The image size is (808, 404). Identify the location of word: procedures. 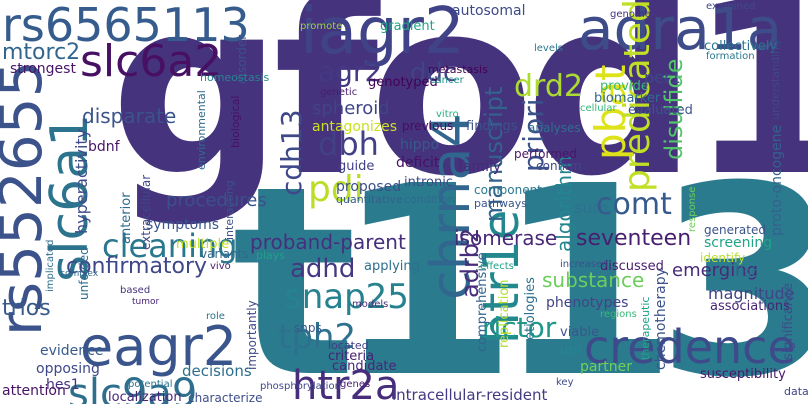
(216, 200).